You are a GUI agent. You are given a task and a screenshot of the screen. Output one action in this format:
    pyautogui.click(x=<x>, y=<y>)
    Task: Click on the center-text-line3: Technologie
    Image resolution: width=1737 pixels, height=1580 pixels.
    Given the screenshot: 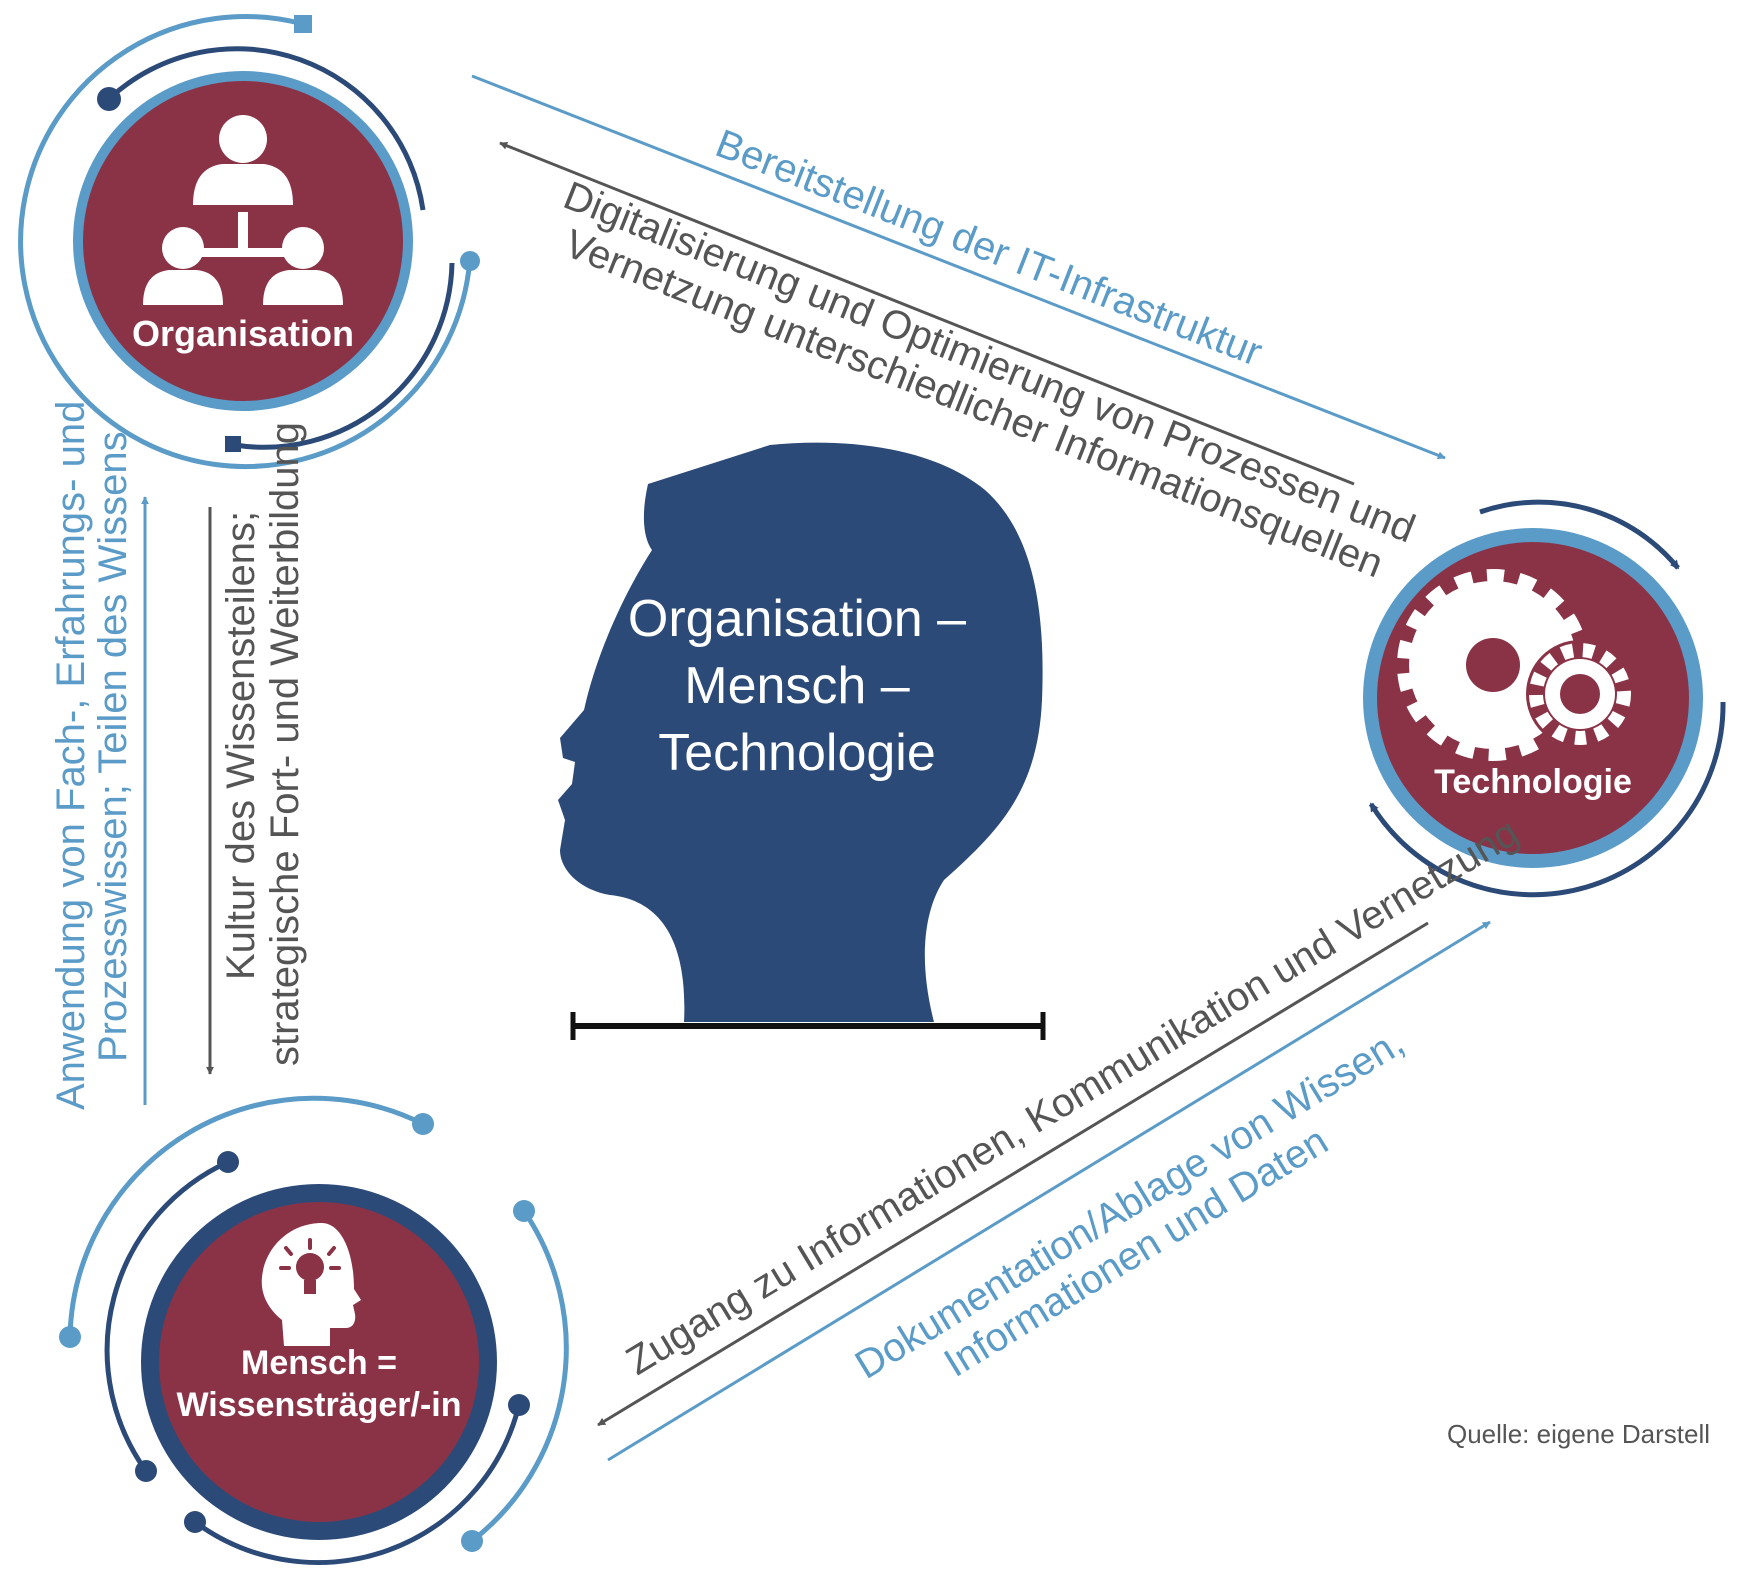 What is the action you would take?
    pyautogui.click(x=797, y=753)
    